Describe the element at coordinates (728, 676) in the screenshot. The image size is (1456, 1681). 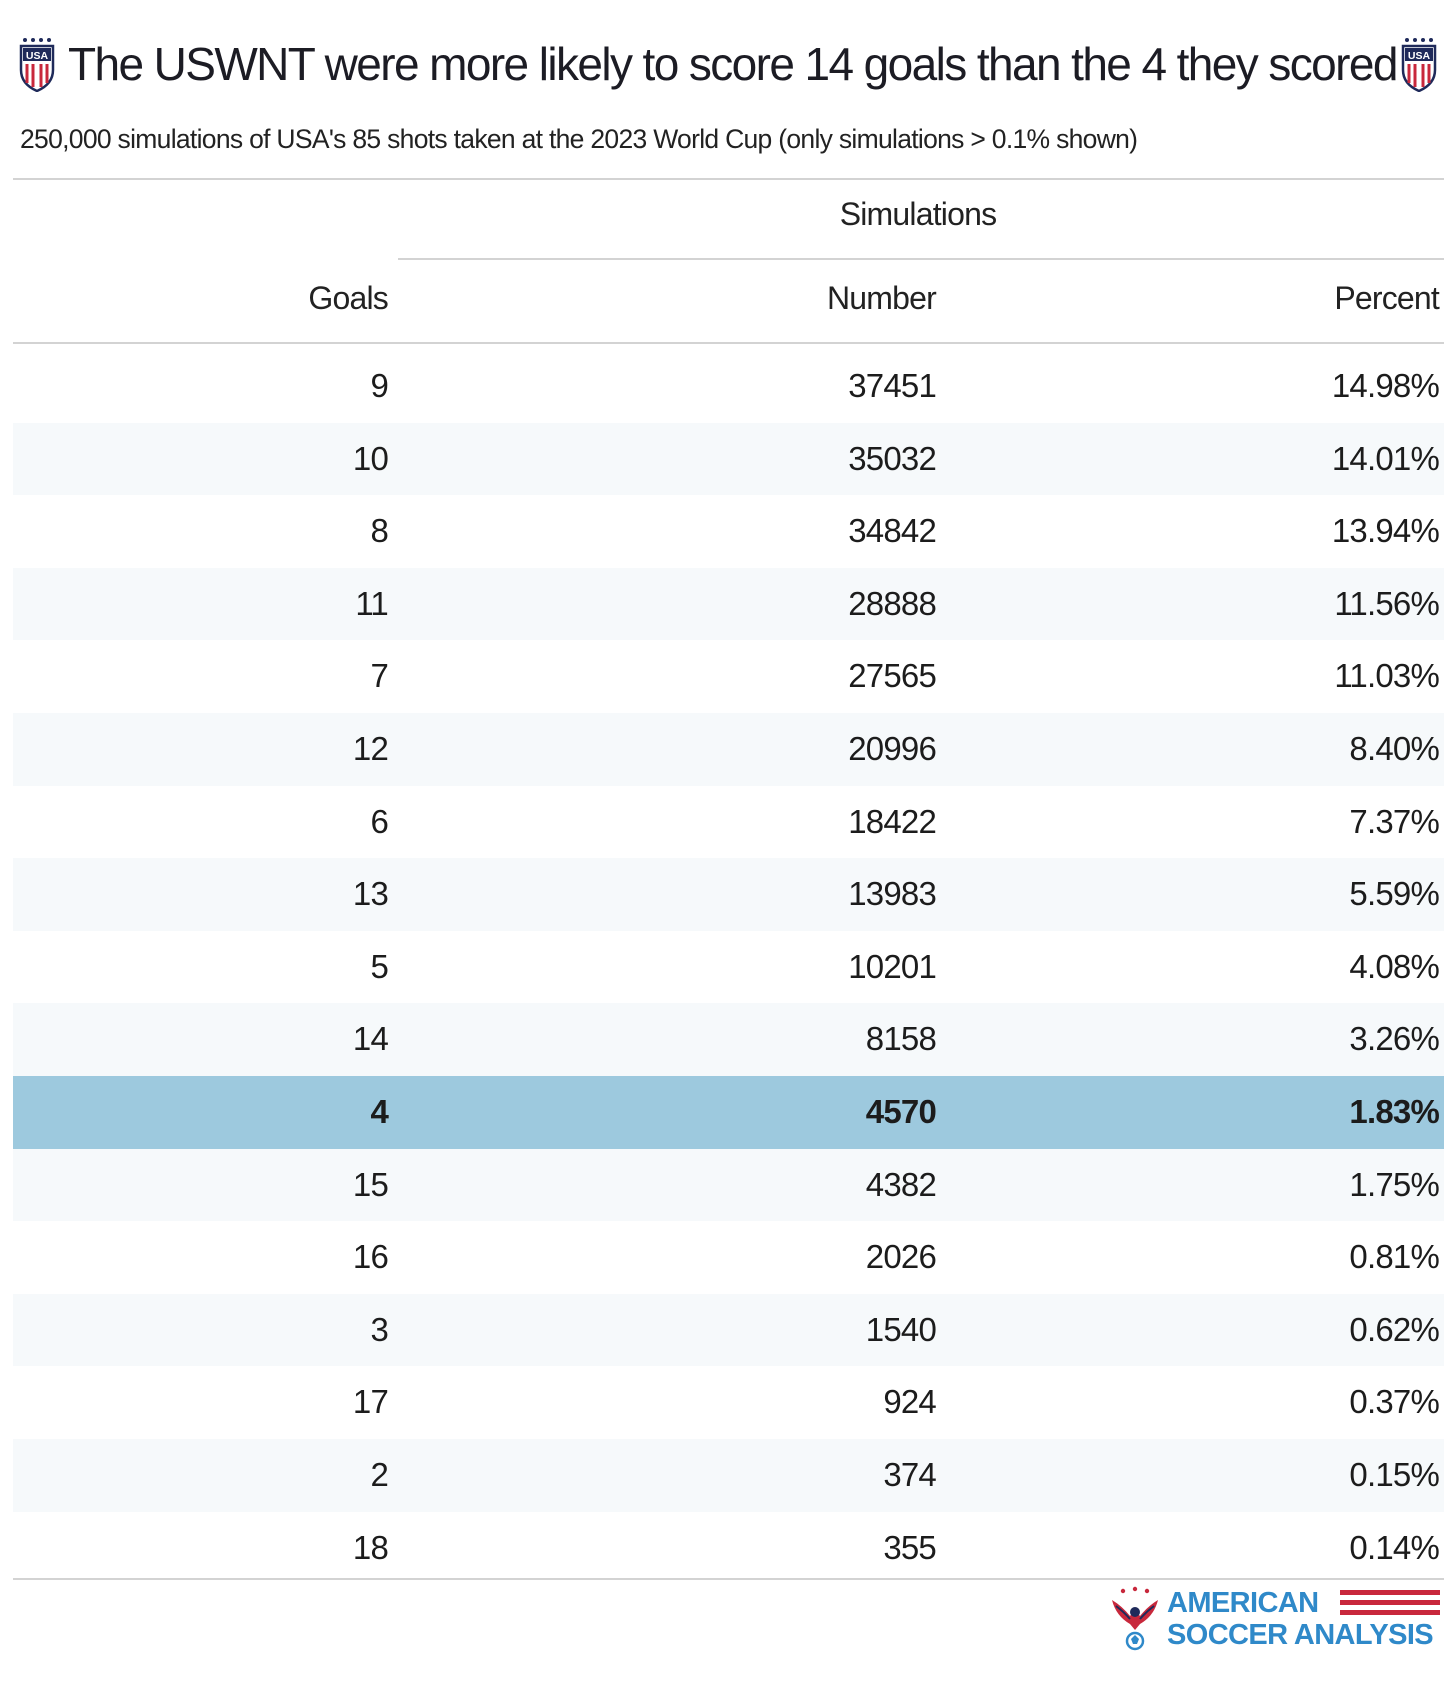
I see `table-row: 7 27565 11.03%` at that location.